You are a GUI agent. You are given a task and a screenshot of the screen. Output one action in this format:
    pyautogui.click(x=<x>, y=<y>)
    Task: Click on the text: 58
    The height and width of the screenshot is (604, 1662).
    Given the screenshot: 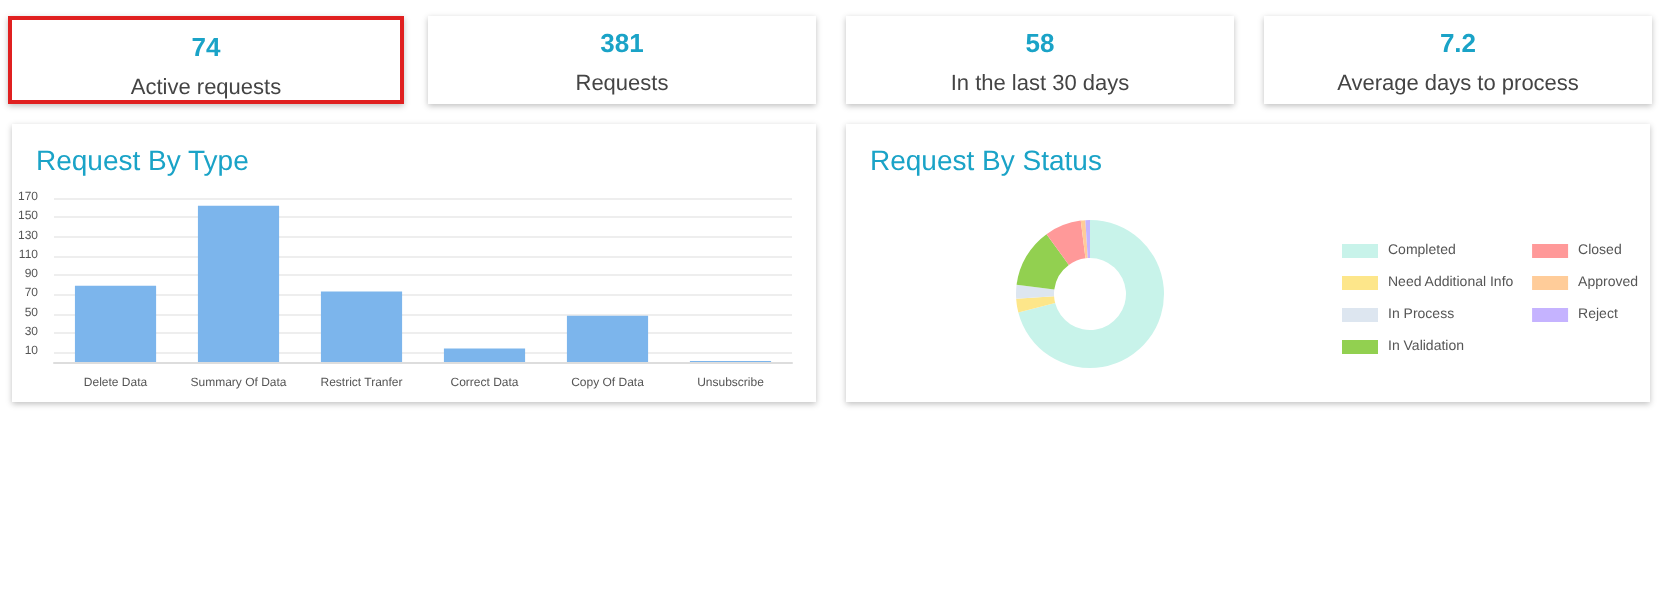 What is the action you would take?
    pyautogui.click(x=1040, y=44)
    